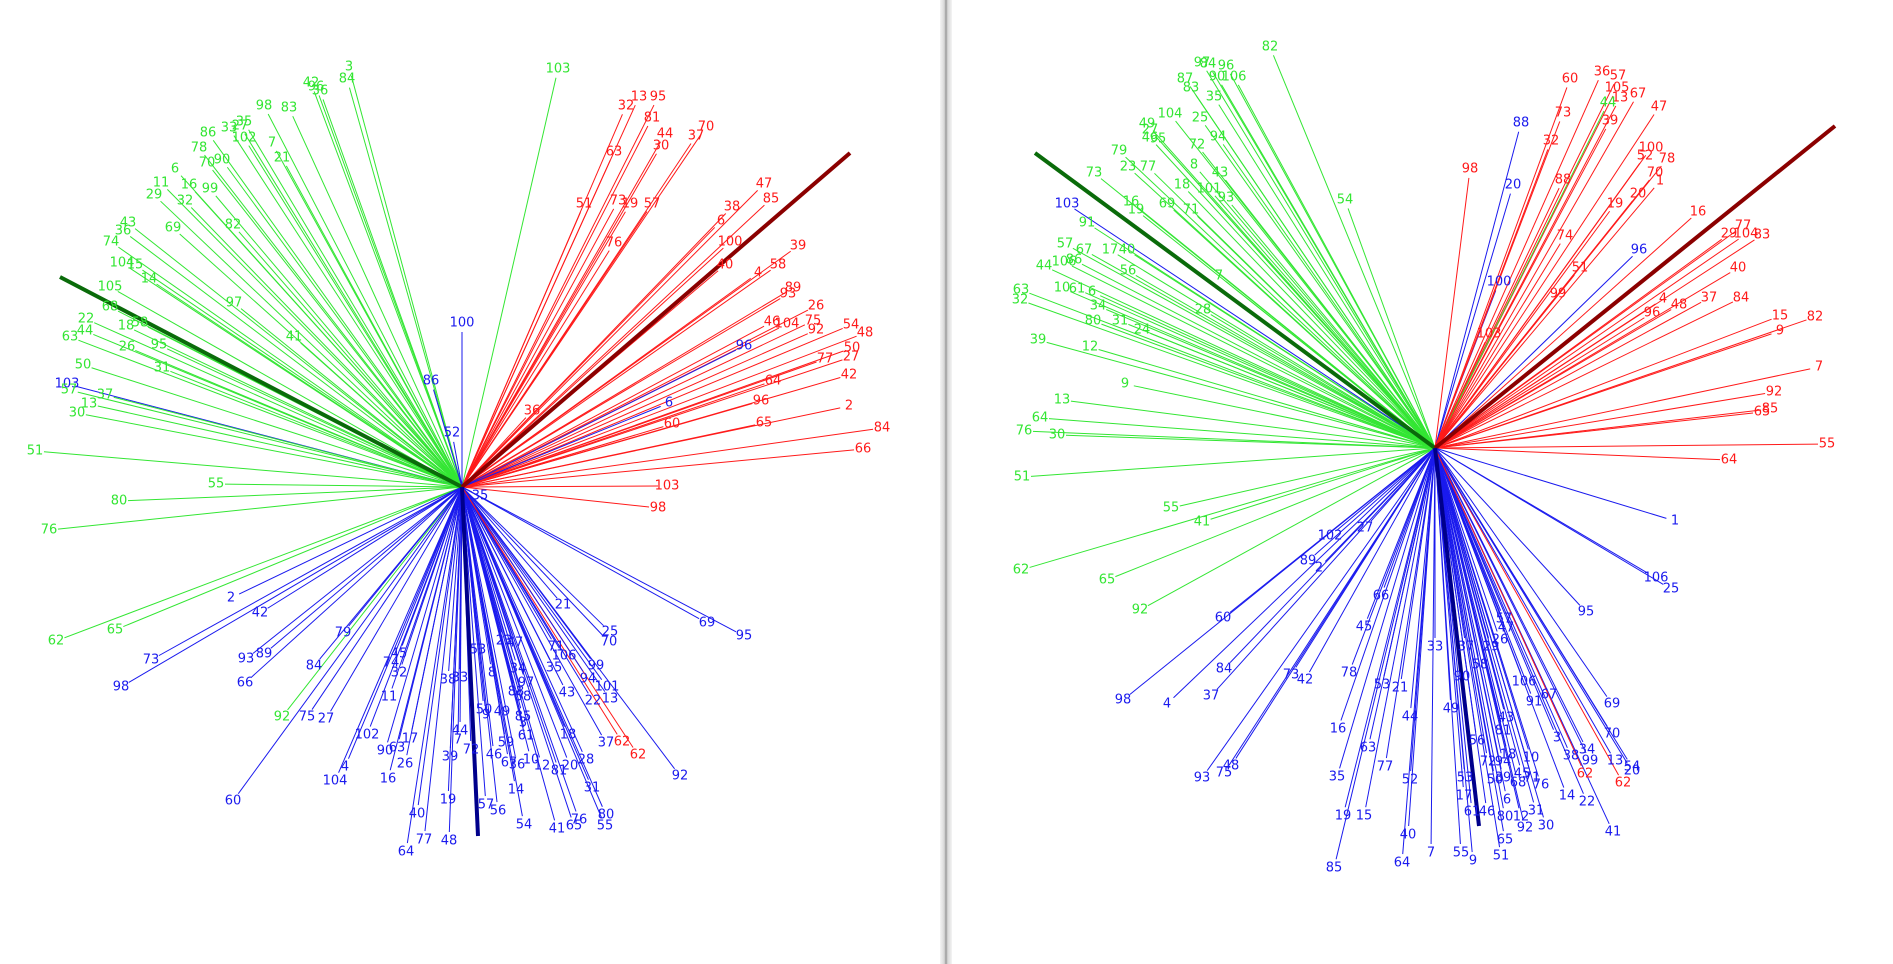 The width and height of the screenshot is (1893, 964). I want to click on vector-label: 34, so click(1587, 750).